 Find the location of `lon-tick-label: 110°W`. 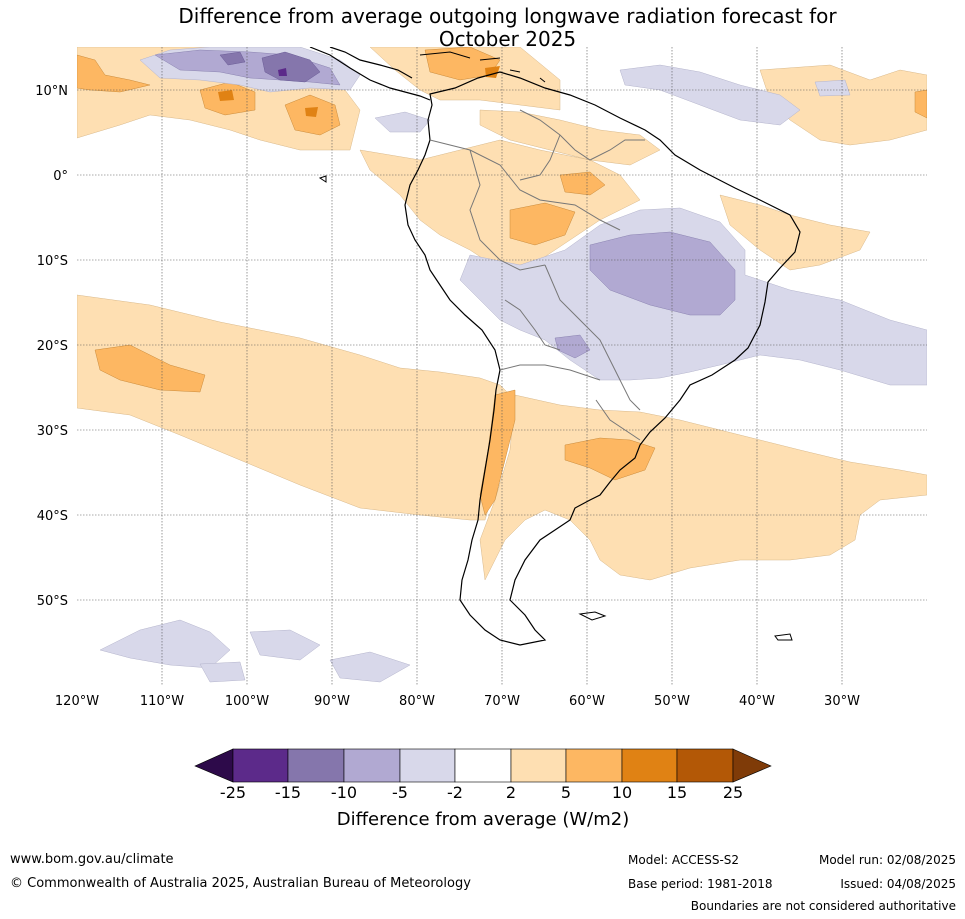

lon-tick-label: 110°W is located at coordinates (162, 701).